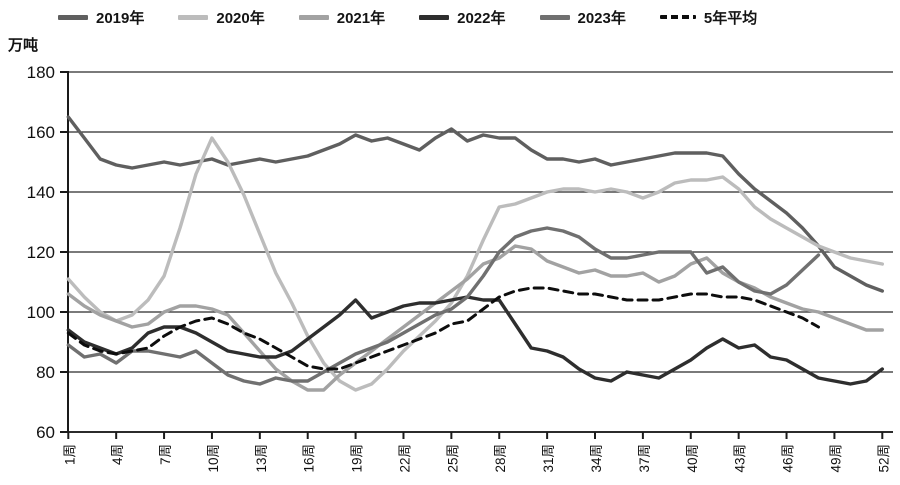  What do you see at coordinates (500, 458) in the screenshot?
I see `x-tick-label-28周: 28周` at bounding box center [500, 458].